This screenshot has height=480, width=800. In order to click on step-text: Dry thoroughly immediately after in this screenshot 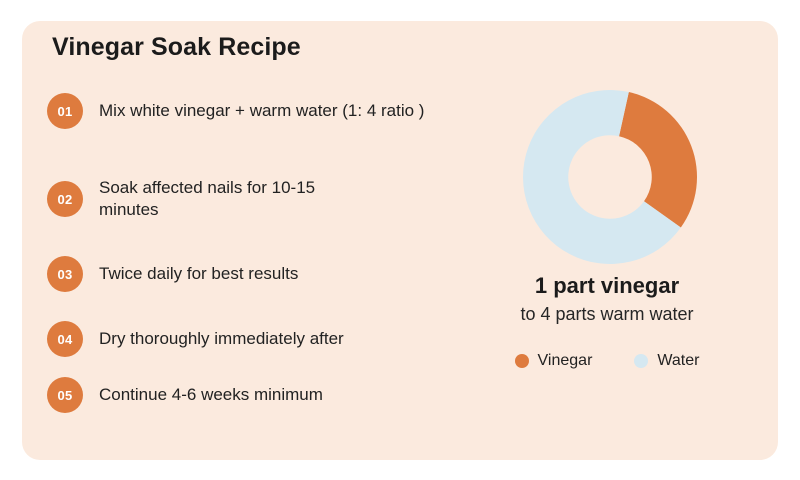, I will do `click(221, 338)`.